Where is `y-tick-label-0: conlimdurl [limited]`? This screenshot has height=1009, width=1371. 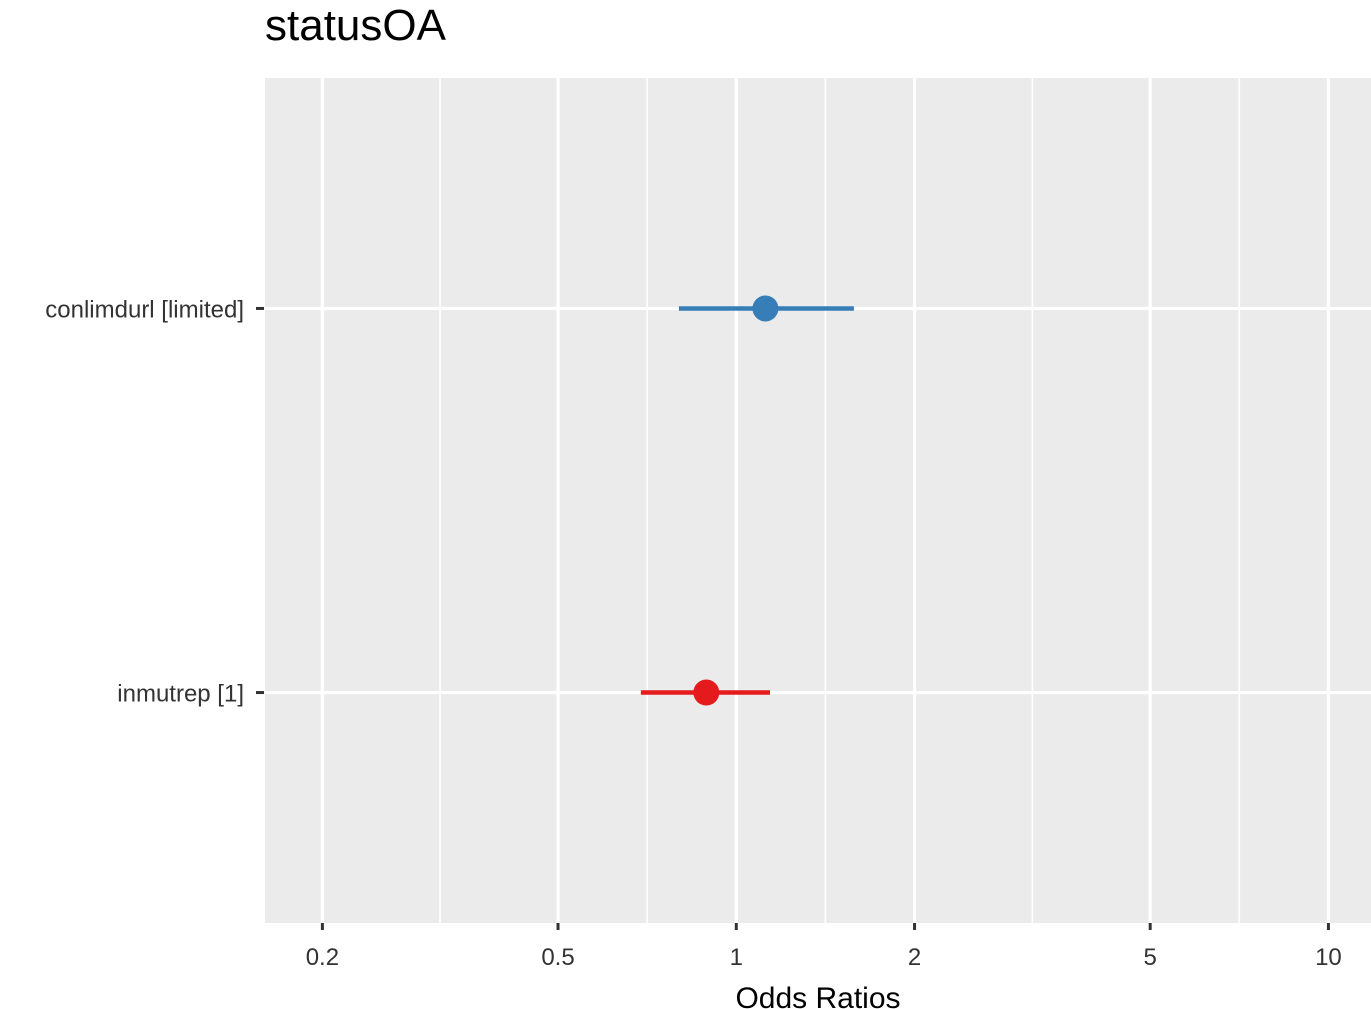
y-tick-label-0: conlimdurl [limited] is located at coordinates (144, 309).